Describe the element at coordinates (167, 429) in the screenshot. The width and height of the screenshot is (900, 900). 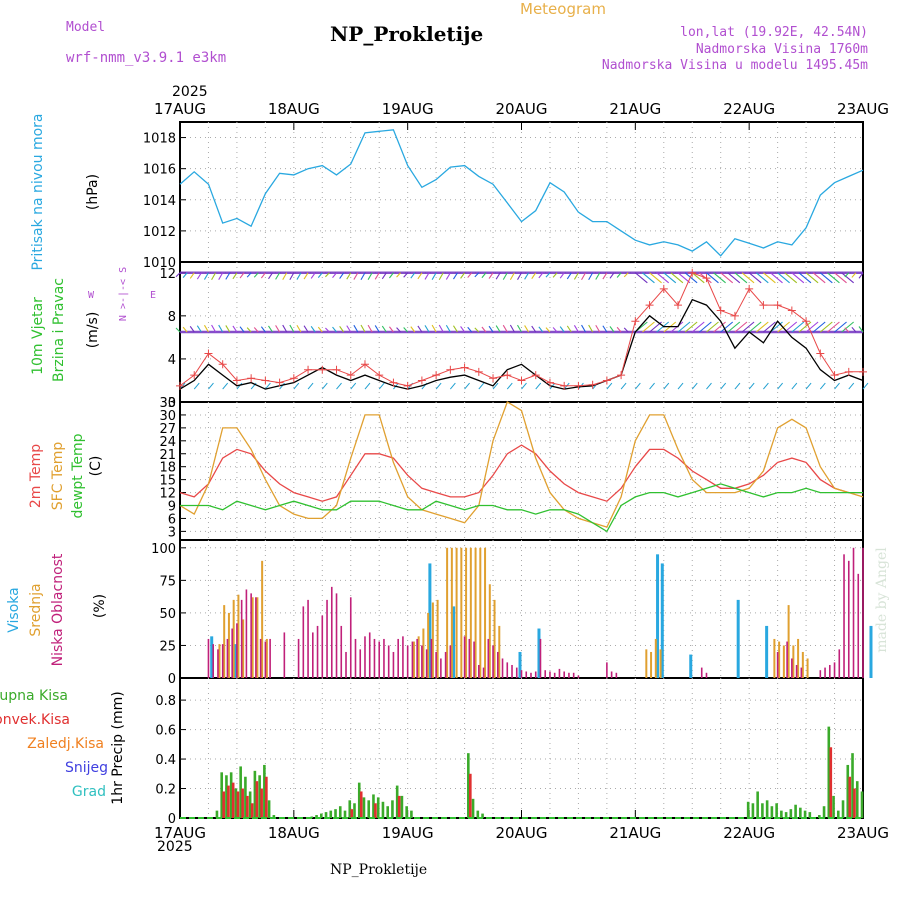
I see `y-tick-label: 27` at that location.